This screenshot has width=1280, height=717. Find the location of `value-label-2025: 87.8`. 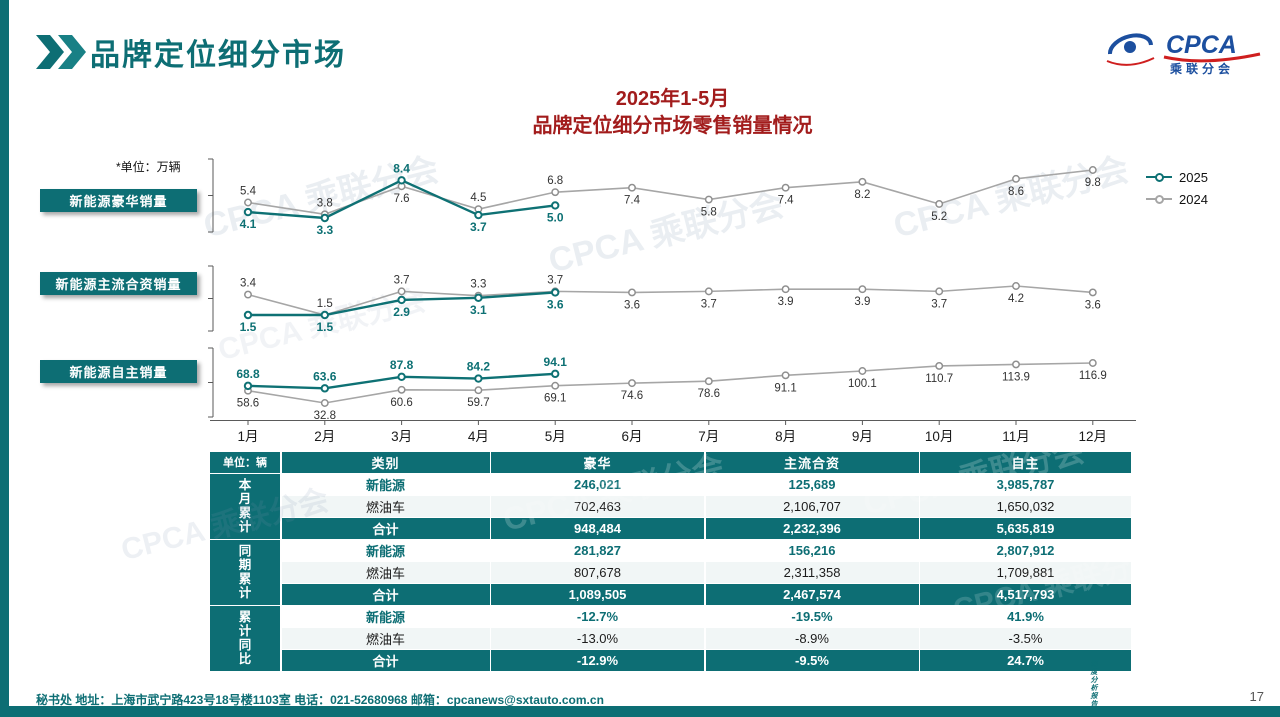

value-label-2025: 87.8 is located at coordinates (402, 365).